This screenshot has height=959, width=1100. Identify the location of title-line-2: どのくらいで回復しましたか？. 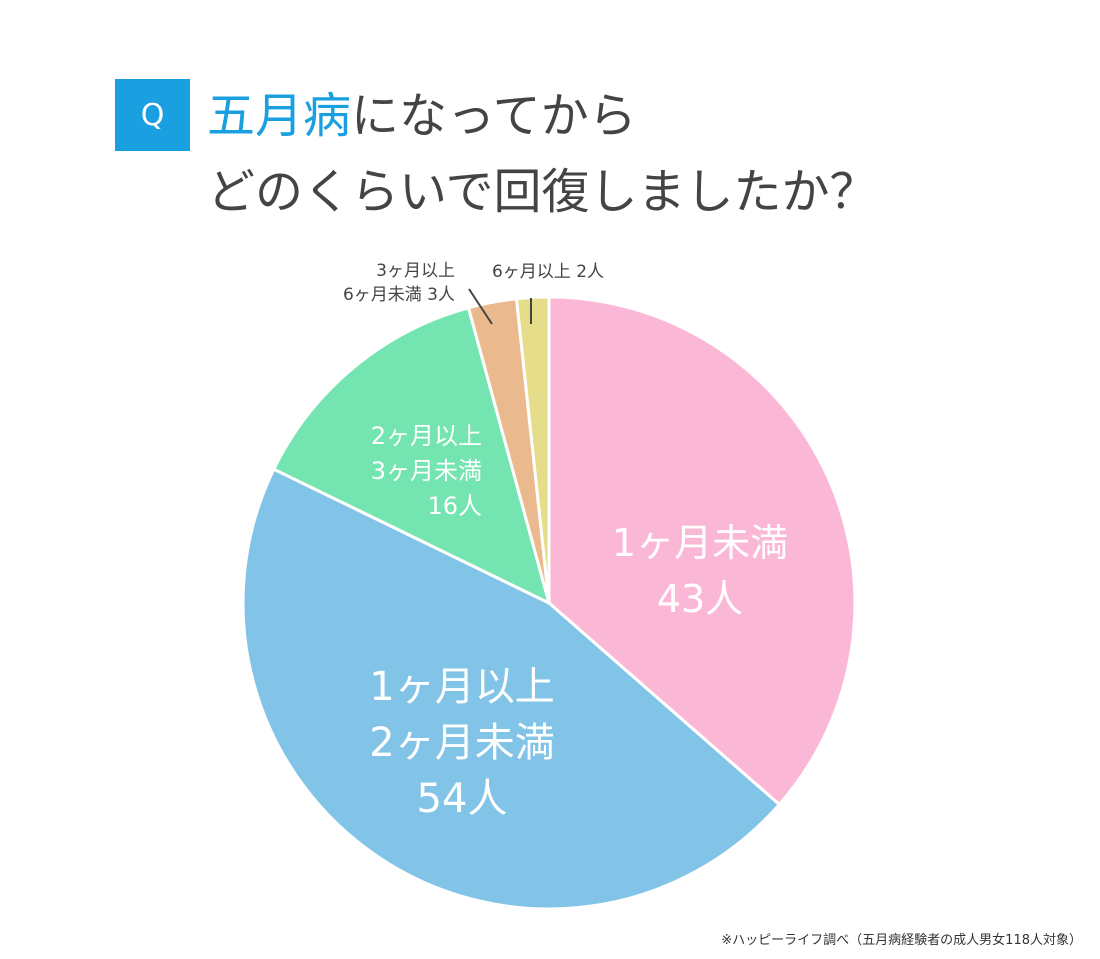
(542, 192).